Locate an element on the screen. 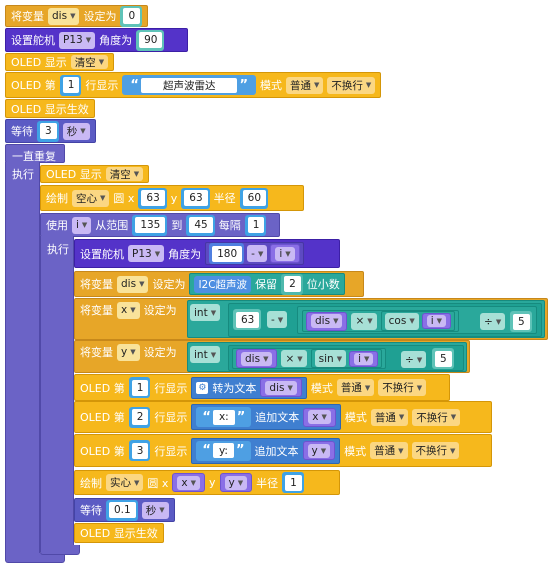  text-input: “x:” is located at coordinates (224, 417).